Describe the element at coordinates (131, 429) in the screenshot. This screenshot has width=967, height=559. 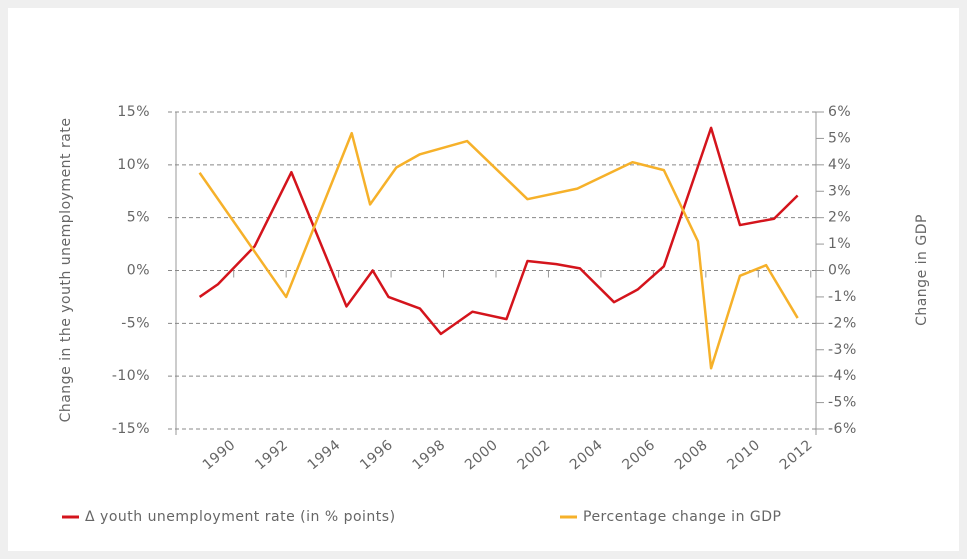
I see `y-tick-label: -15%` at that location.